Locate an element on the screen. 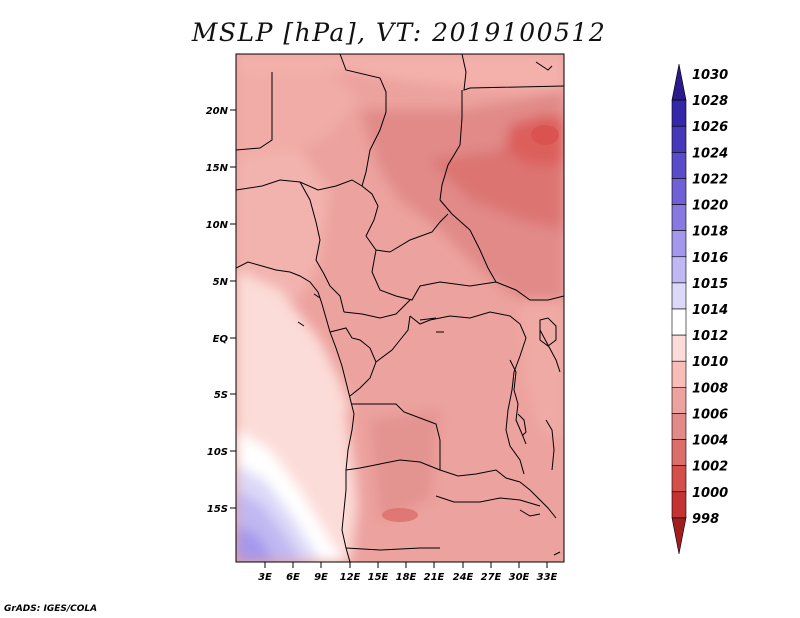 Image resolution: width=800 pixels, height=618 pixels. lon-label: 12E is located at coordinates (350, 577).